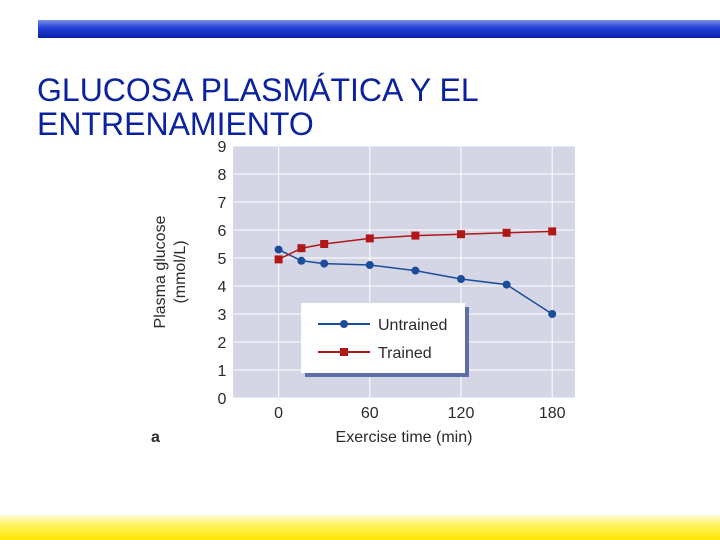 The image size is (720, 540). Describe the element at coordinates (370, 413) in the screenshot. I see `x-tick-label-60: 60` at that location.